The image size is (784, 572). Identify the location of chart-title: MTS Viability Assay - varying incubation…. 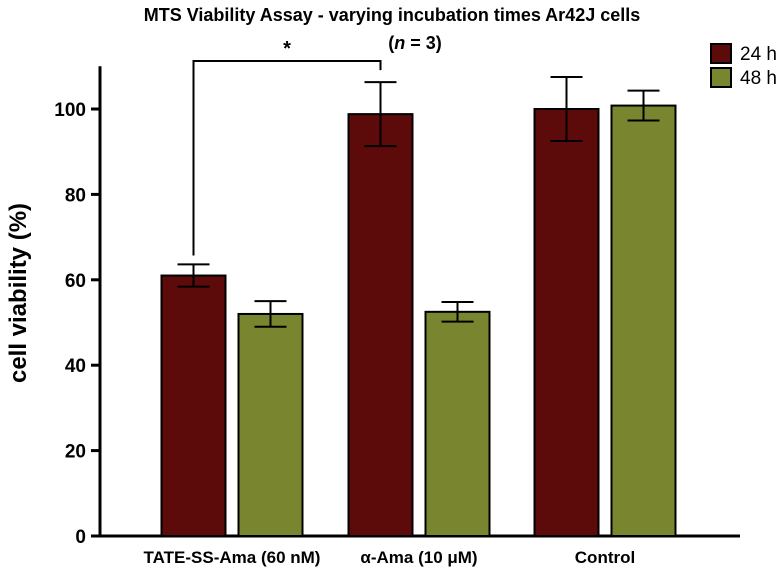
(392, 15).